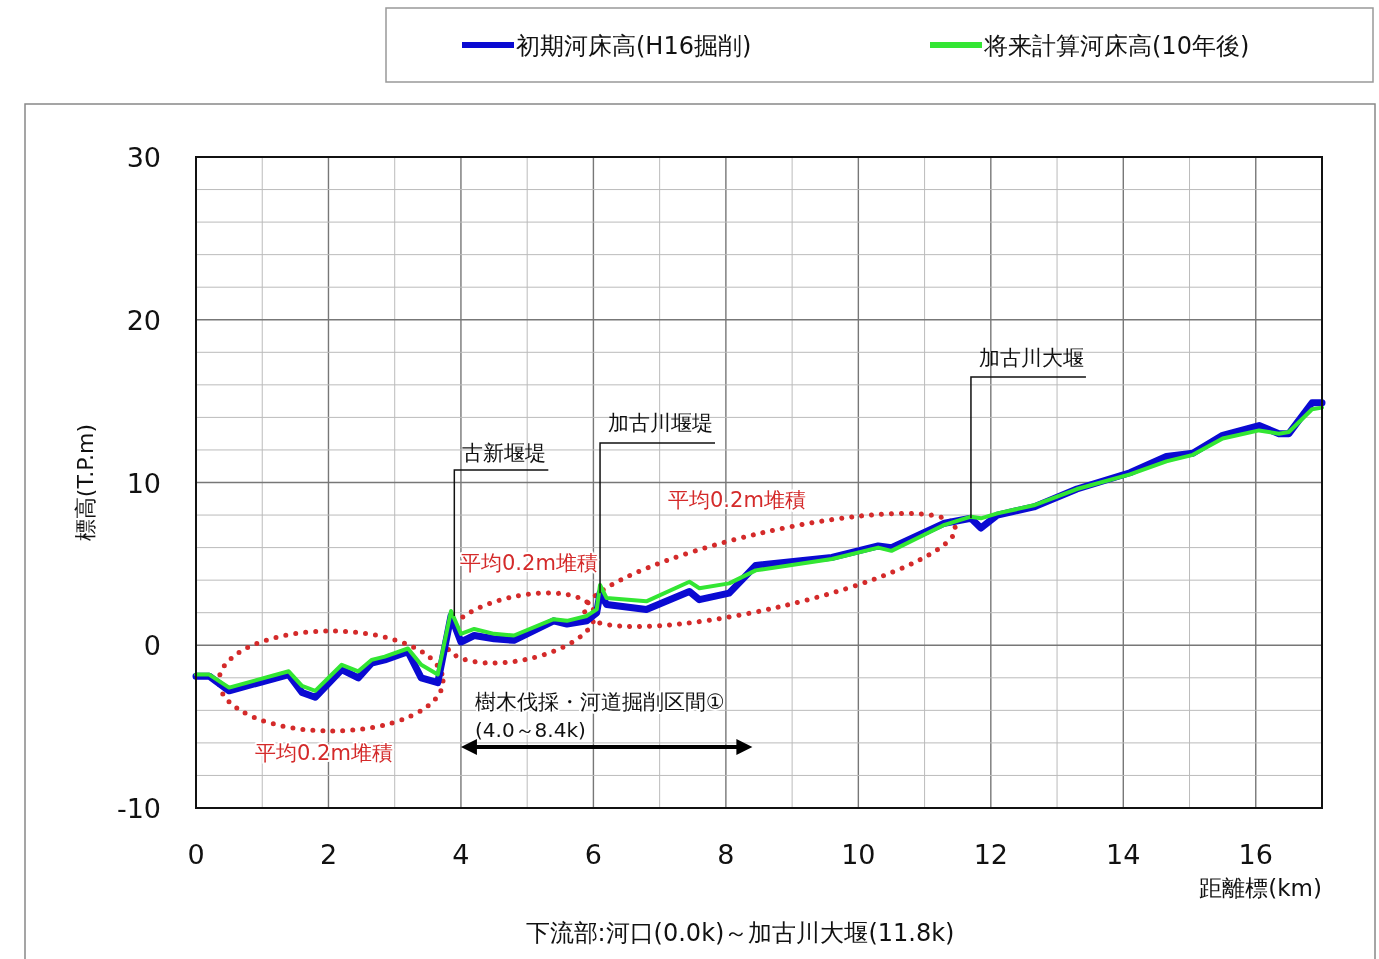 Image resolution: width=1379 pixels, height=959 pixels. Describe the element at coordinates (143, 320) in the screenshot. I see `y-tick-label: 20` at that location.